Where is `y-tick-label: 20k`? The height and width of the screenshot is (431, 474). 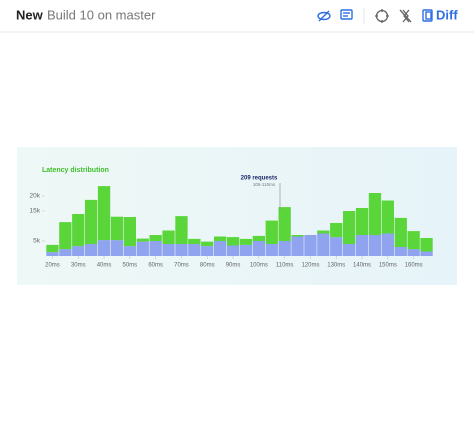
y-tick-label: 20k is located at coordinates (35, 196).